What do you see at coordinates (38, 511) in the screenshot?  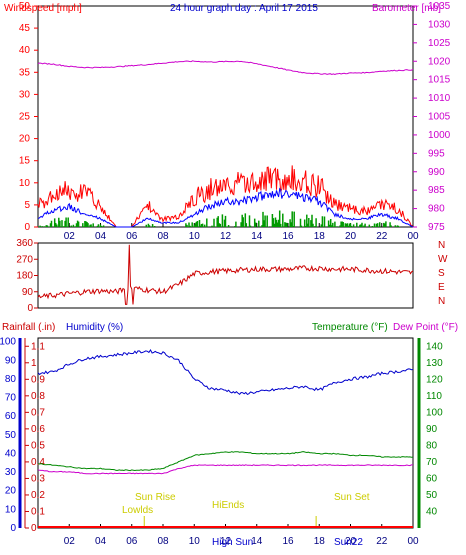 I see `rain-tick-label: 0.1` at bounding box center [38, 511].